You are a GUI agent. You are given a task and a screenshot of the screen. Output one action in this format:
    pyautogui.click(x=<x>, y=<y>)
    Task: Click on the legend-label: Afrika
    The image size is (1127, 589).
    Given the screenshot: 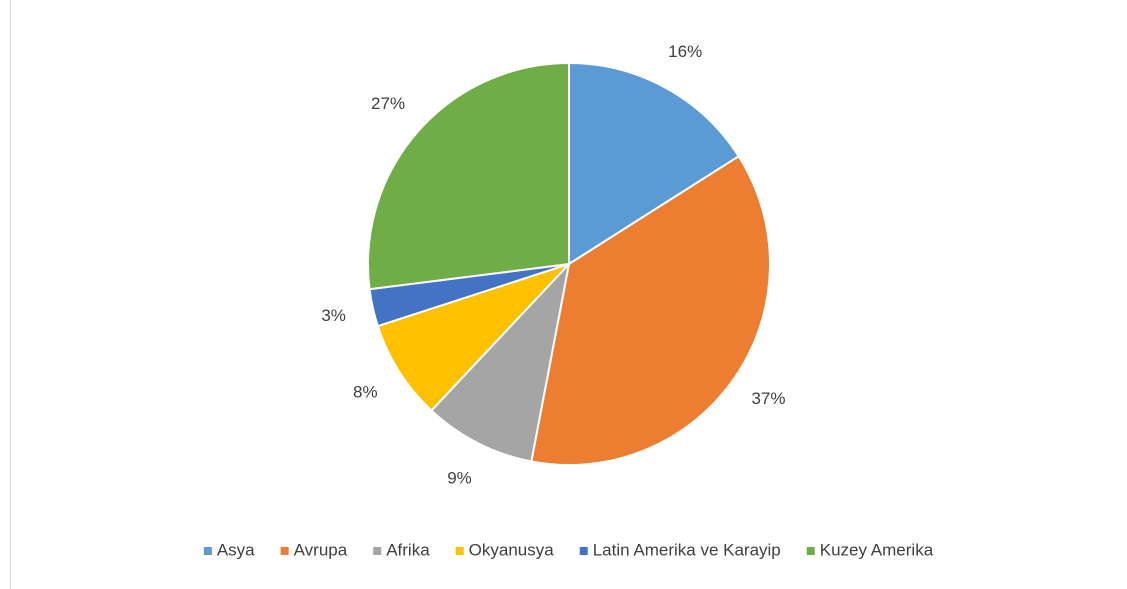 What is the action you would take?
    pyautogui.click(x=408, y=549)
    